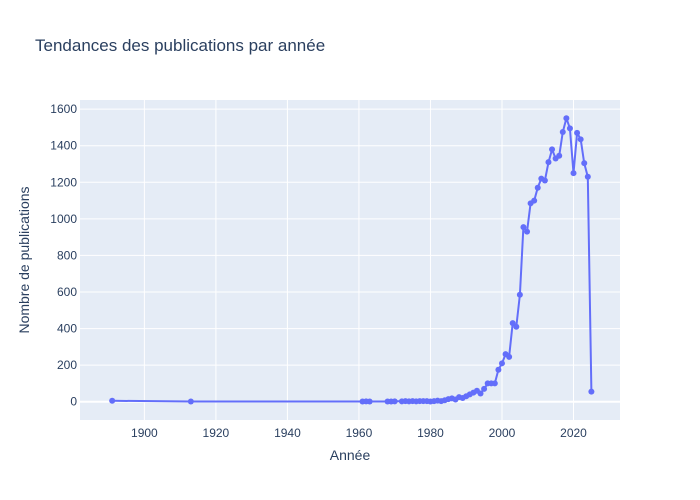  Describe the element at coordinates (216, 433) in the screenshot. I see `x-tick-label: 1920` at that location.